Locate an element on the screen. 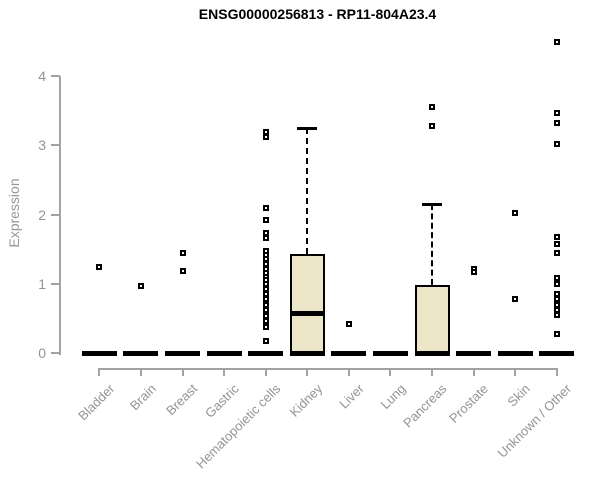  y-tick-label: 1 is located at coordinates (42, 283).